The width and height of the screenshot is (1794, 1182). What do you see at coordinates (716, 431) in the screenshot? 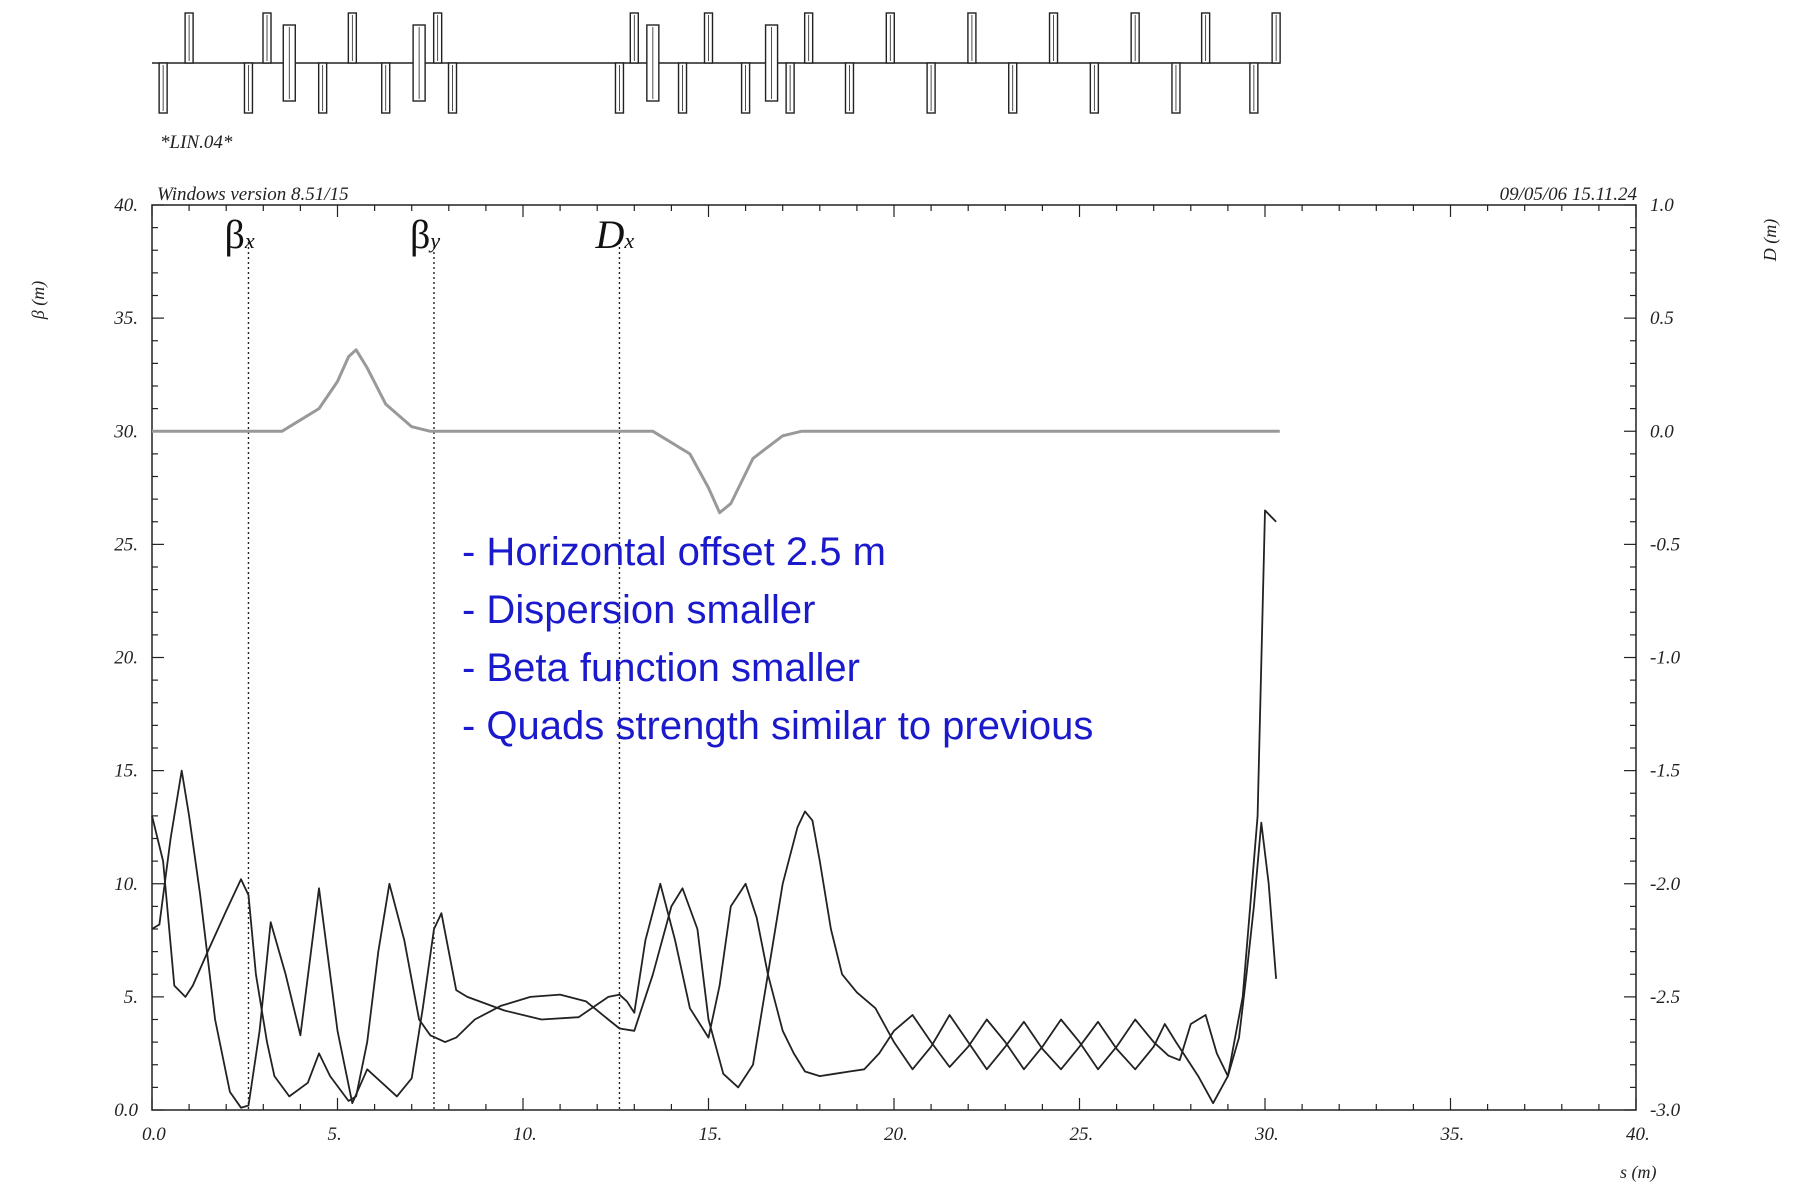
I see `curve-Dx` at bounding box center [716, 431].